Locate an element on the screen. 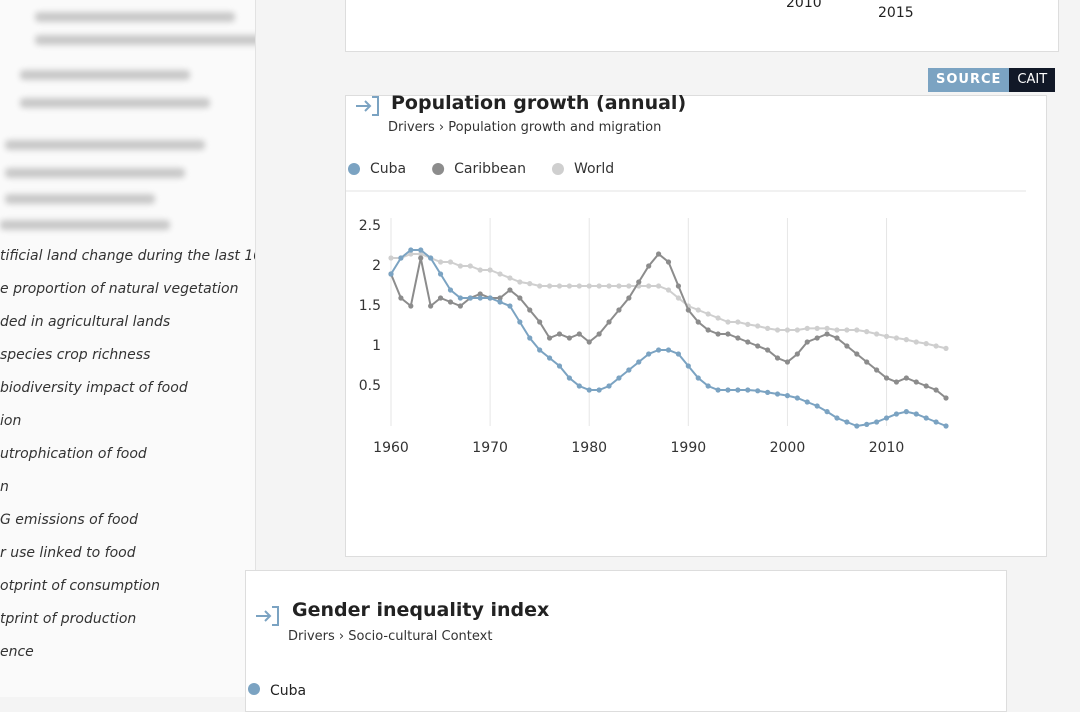 Image resolution: width=1080 pixels, height=712 pixels. source-badge: SOURCE CAIT is located at coordinates (992, 80).